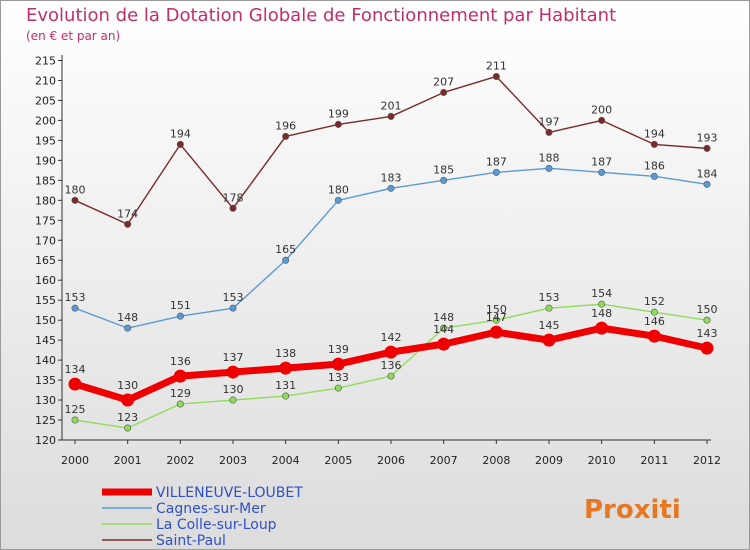 The width and height of the screenshot is (750, 550). I want to click on legend-item-la-colle-sur-loup: La Colle-sur-Loup, so click(189, 525).